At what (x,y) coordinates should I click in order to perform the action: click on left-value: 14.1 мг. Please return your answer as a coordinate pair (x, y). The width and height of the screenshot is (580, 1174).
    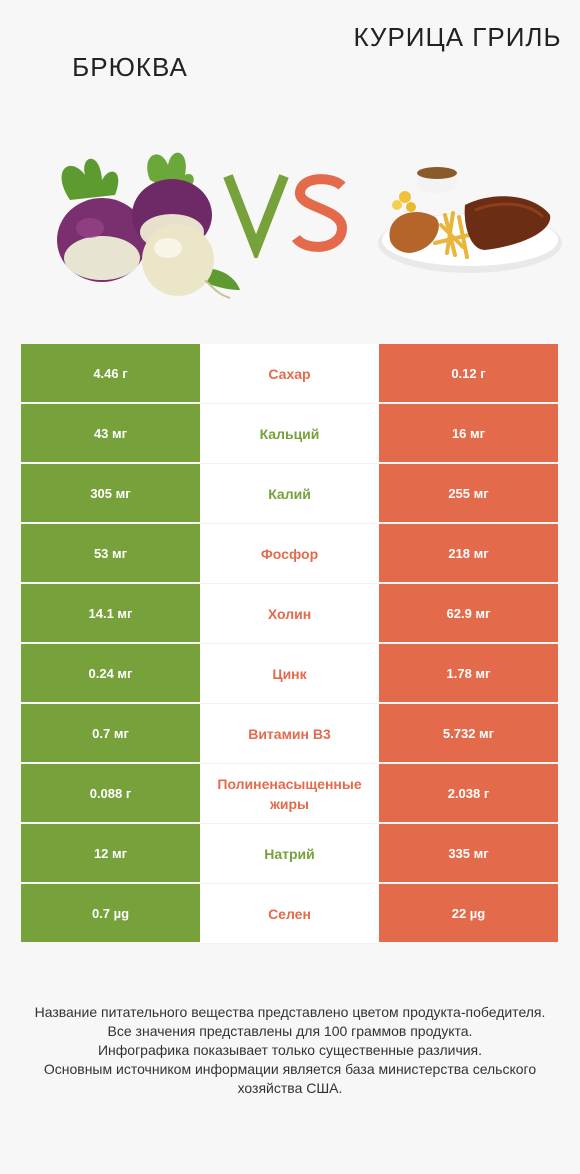
    Looking at the image, I should click on (110, 614).